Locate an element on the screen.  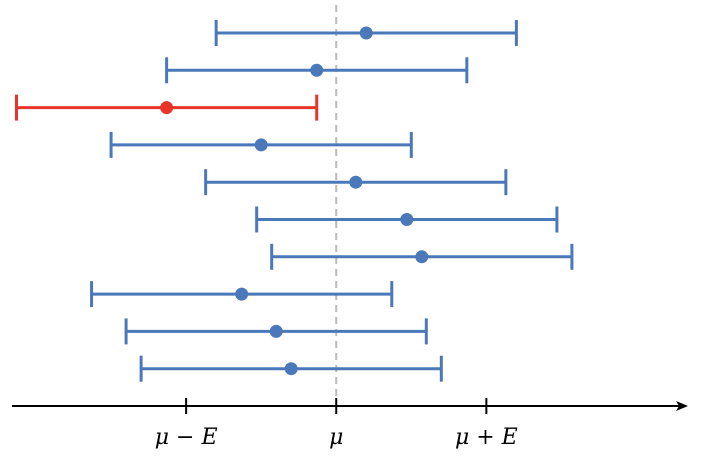
x-tick-label: μ is located at coordinates (336, 437).